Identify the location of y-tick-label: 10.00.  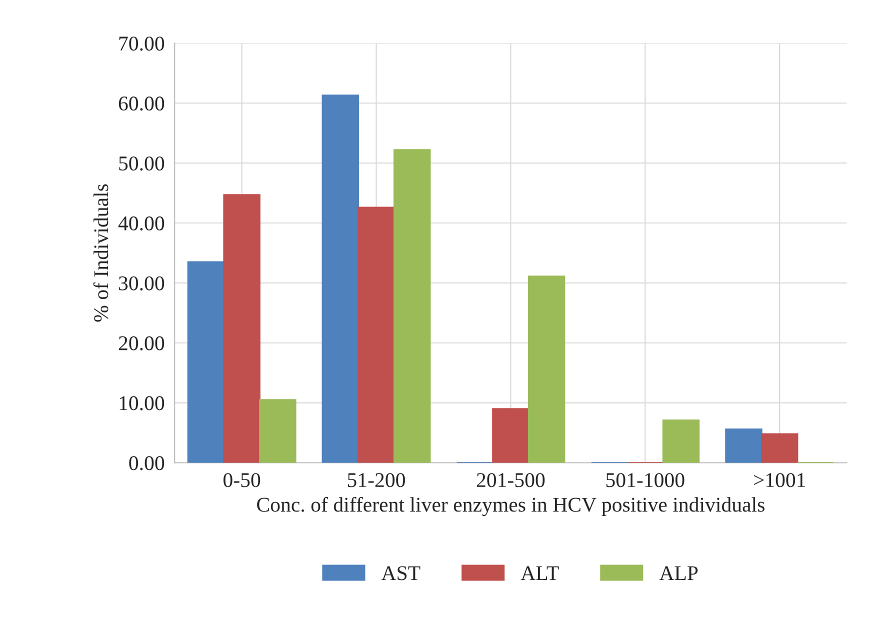
(142, 403).